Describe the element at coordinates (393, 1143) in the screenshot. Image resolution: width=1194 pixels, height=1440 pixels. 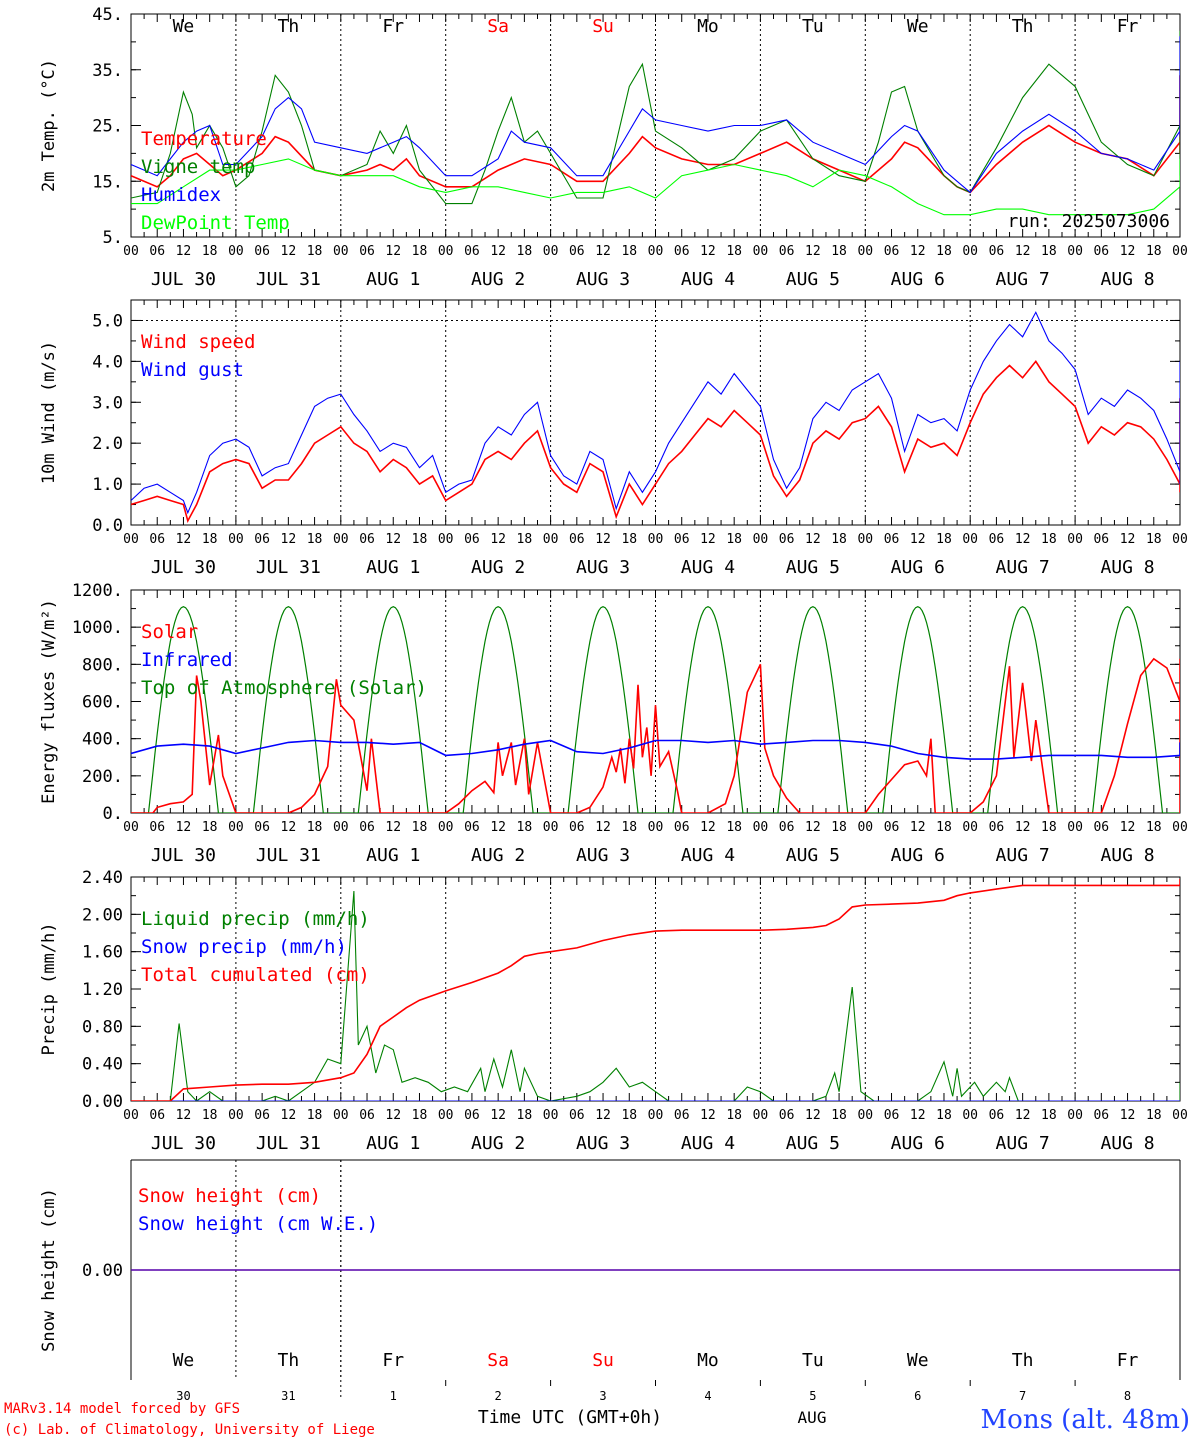
I see `date-label: AUG 1` at that location.